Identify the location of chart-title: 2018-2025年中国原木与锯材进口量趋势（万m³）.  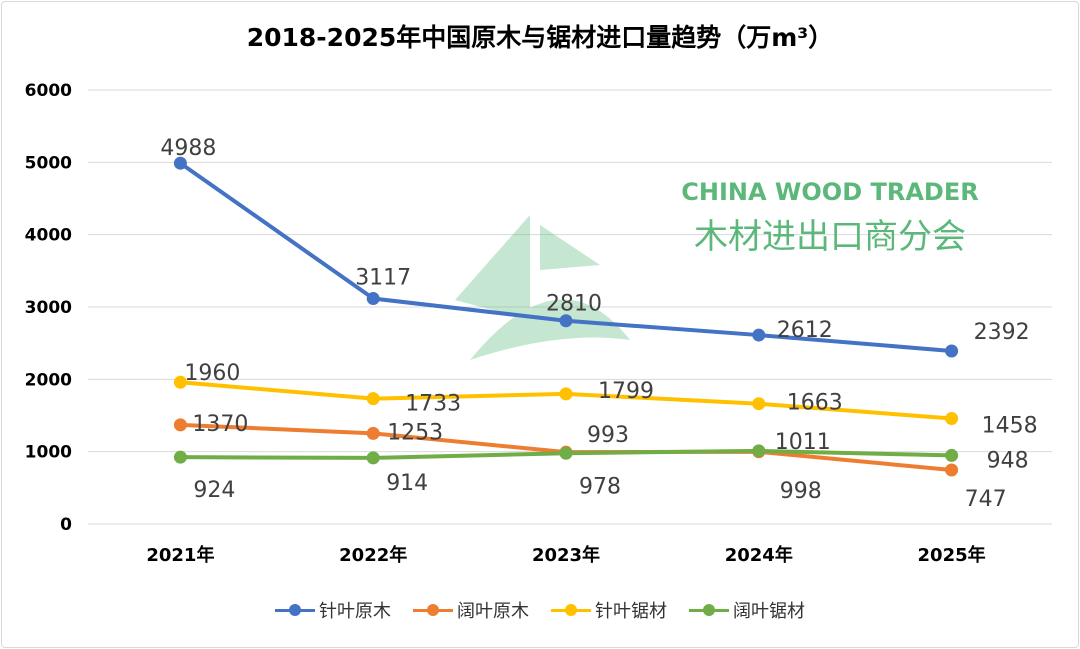
(540, 37).